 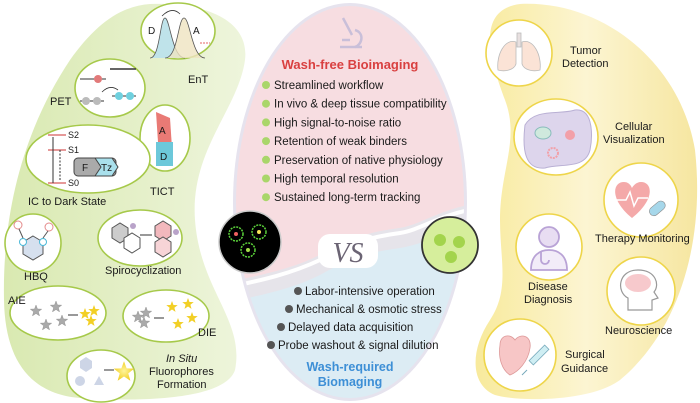 I want to click on spiro-label: Spirocyclization, so click(x=143, y=271).